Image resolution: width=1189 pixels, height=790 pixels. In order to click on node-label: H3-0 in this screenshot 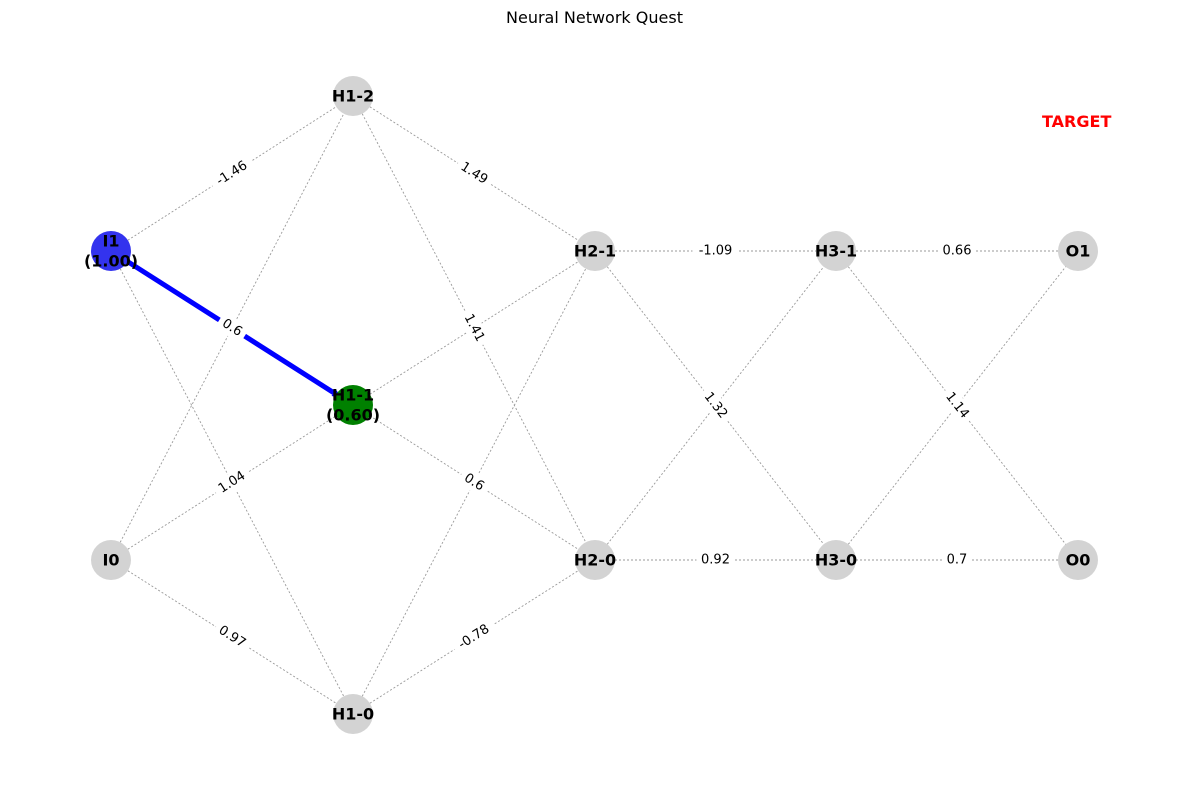, I will do `click(836, 560)`.